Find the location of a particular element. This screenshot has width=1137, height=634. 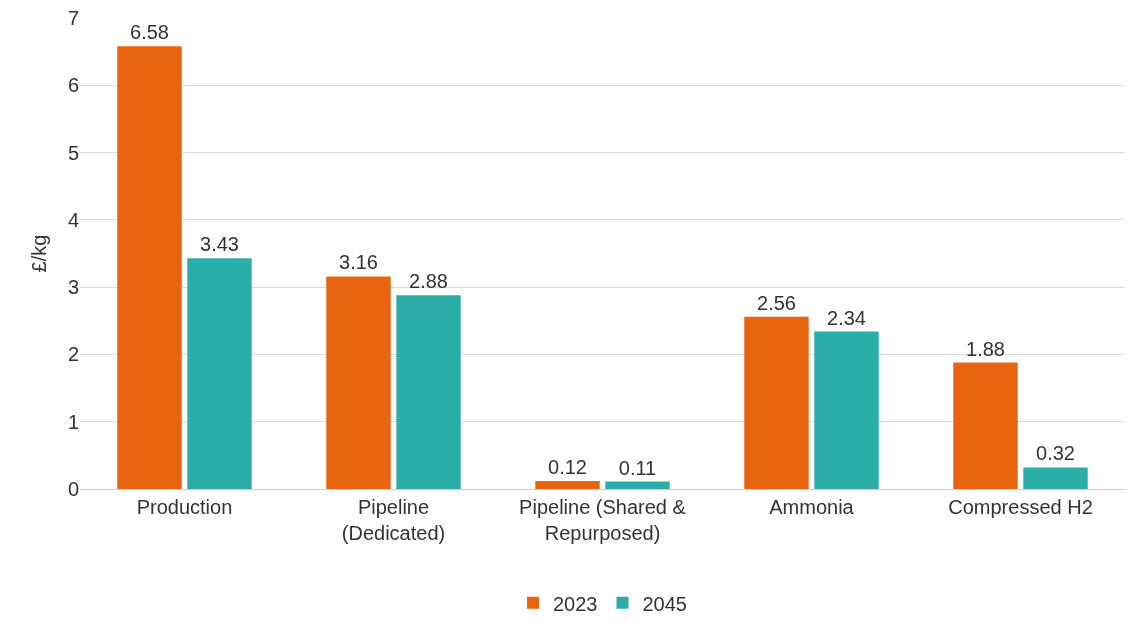

y-tick-label: 0 is located at coordinates (73, 489).